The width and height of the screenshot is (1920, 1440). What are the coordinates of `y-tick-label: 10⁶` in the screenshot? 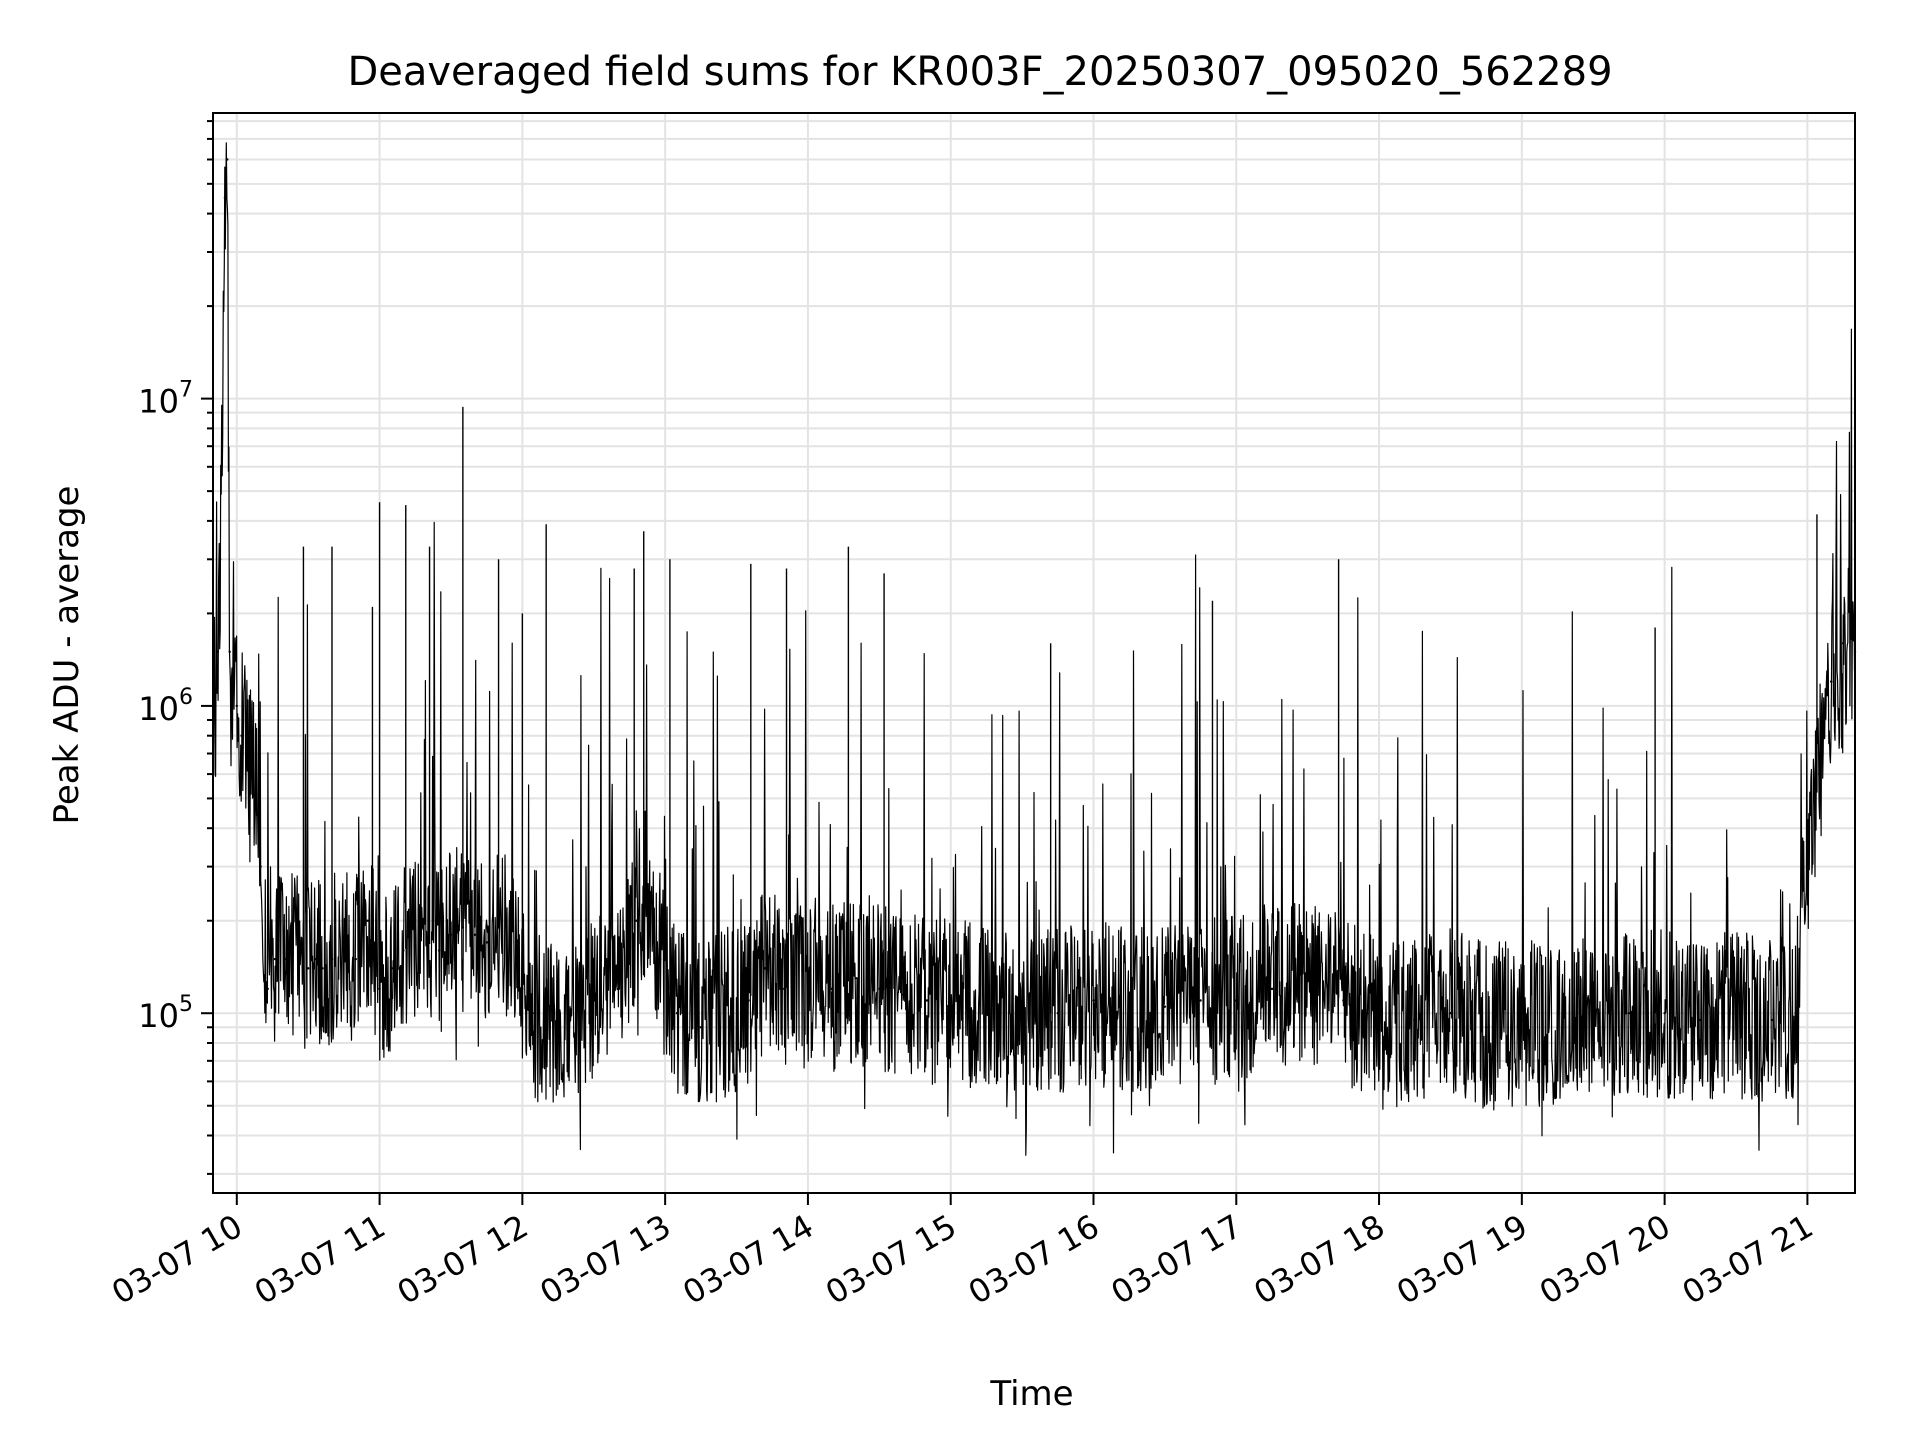 It's located at (165, 706).